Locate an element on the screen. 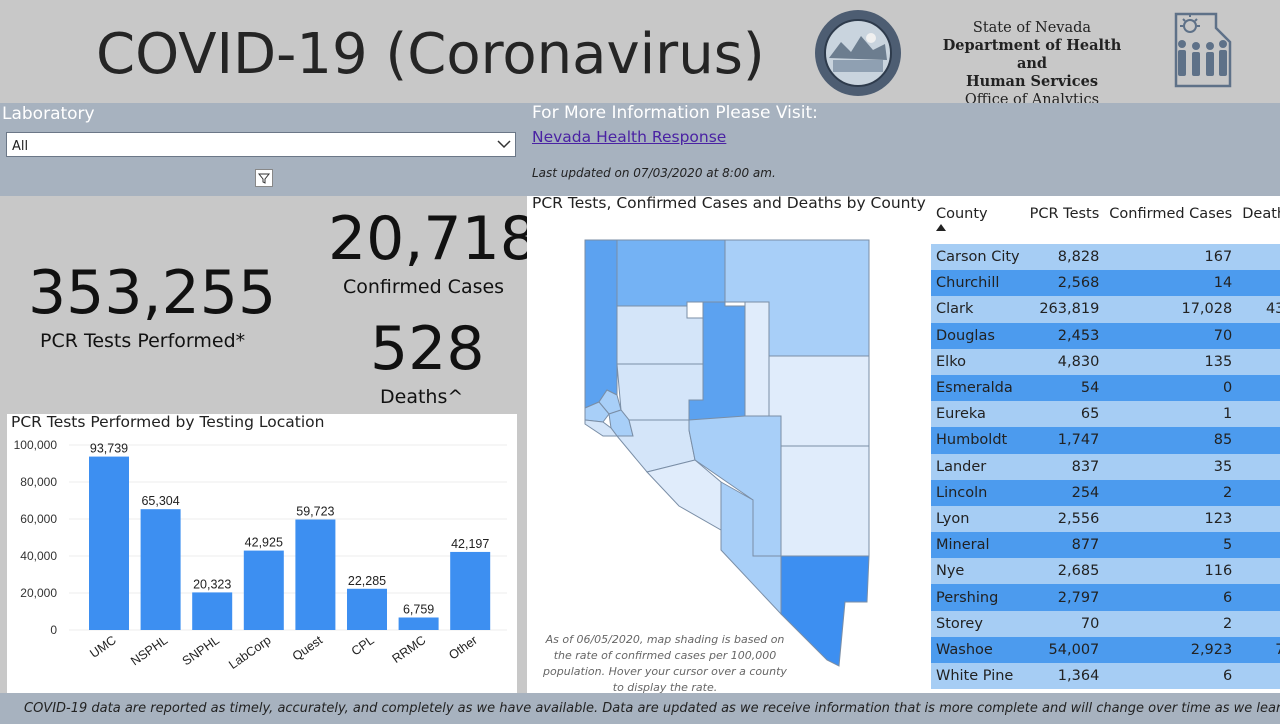 Image resolution: width=1280 pixels, height=724 pixels. county-cell: Humboldt is located at coordinates (978, 440).